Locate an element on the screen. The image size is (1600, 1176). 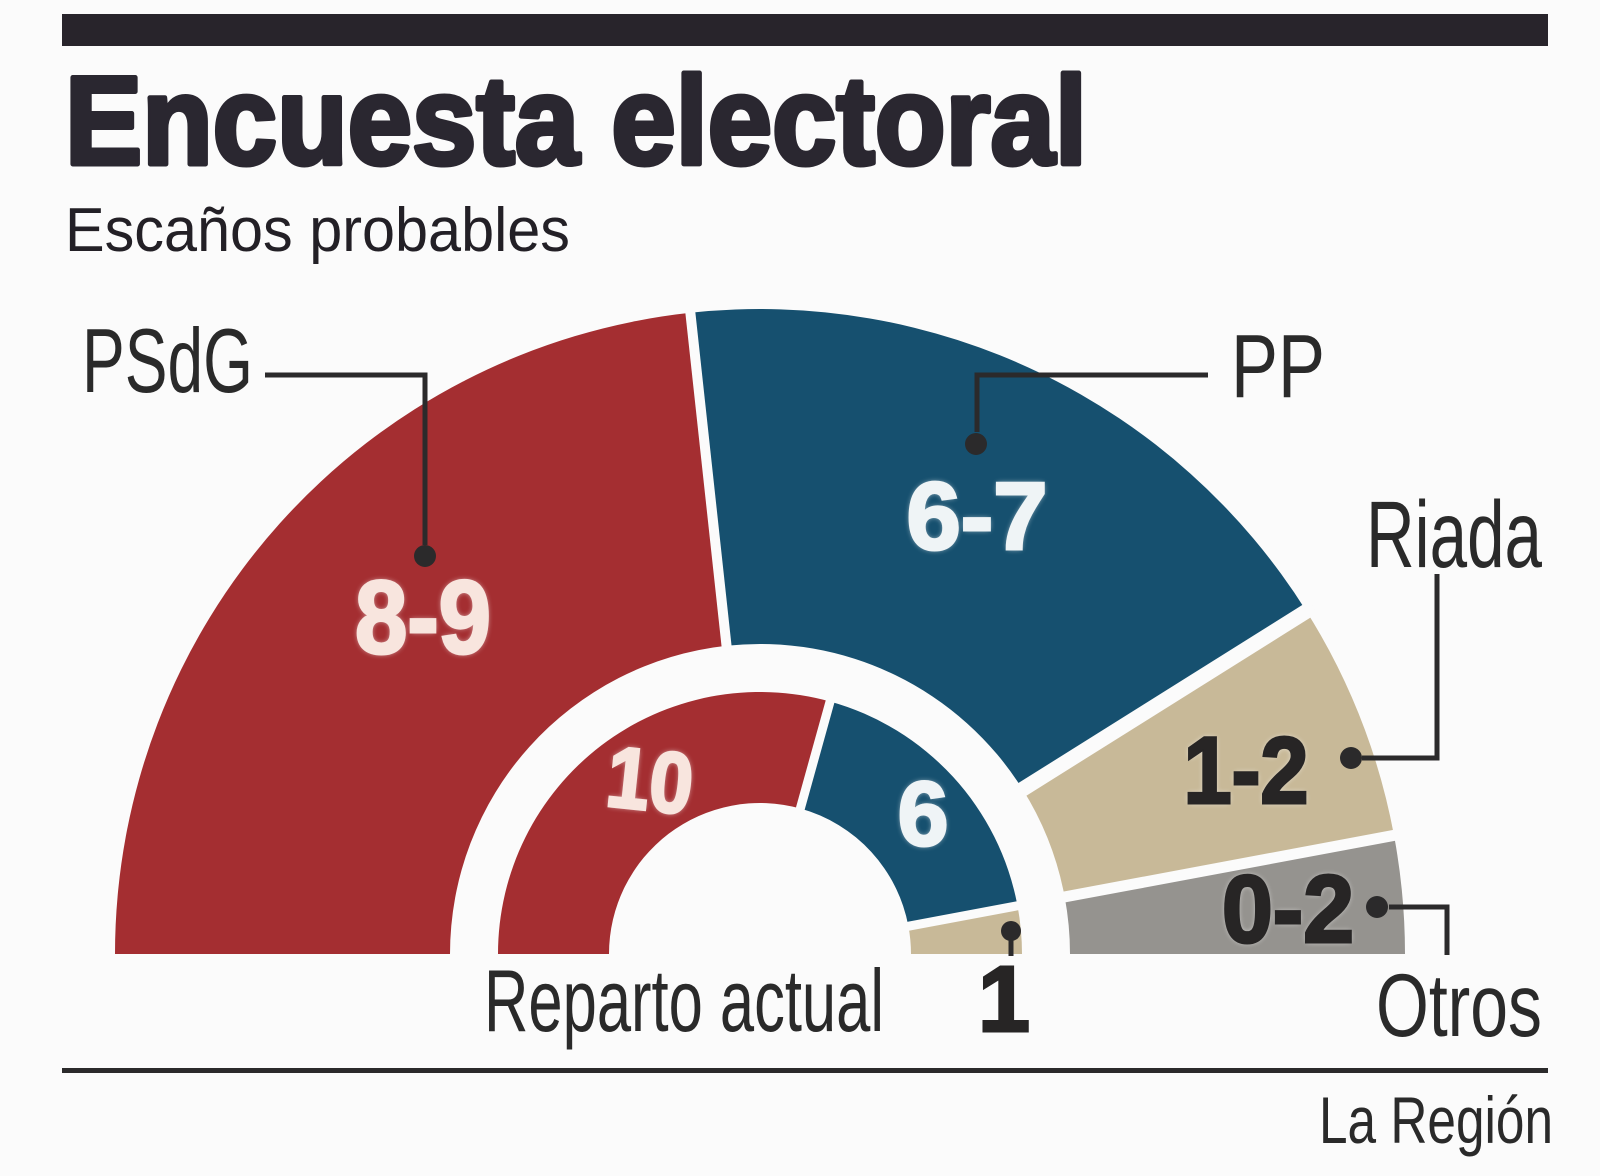
svg-text: 8-9 is located at coordinates (423, 618).